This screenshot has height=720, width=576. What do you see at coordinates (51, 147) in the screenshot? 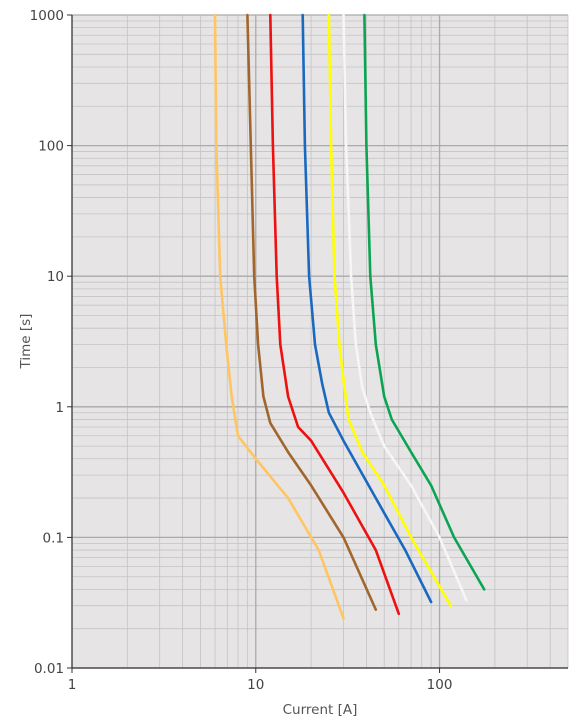
I see `y-tick-label: 100` at bounding box center [51, 147].